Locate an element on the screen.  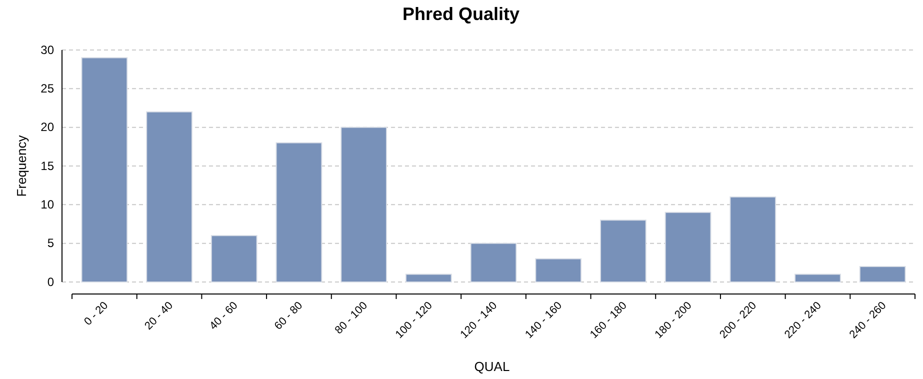
x-tick-label: 220 - 240 is located at coordinates (803, 320).